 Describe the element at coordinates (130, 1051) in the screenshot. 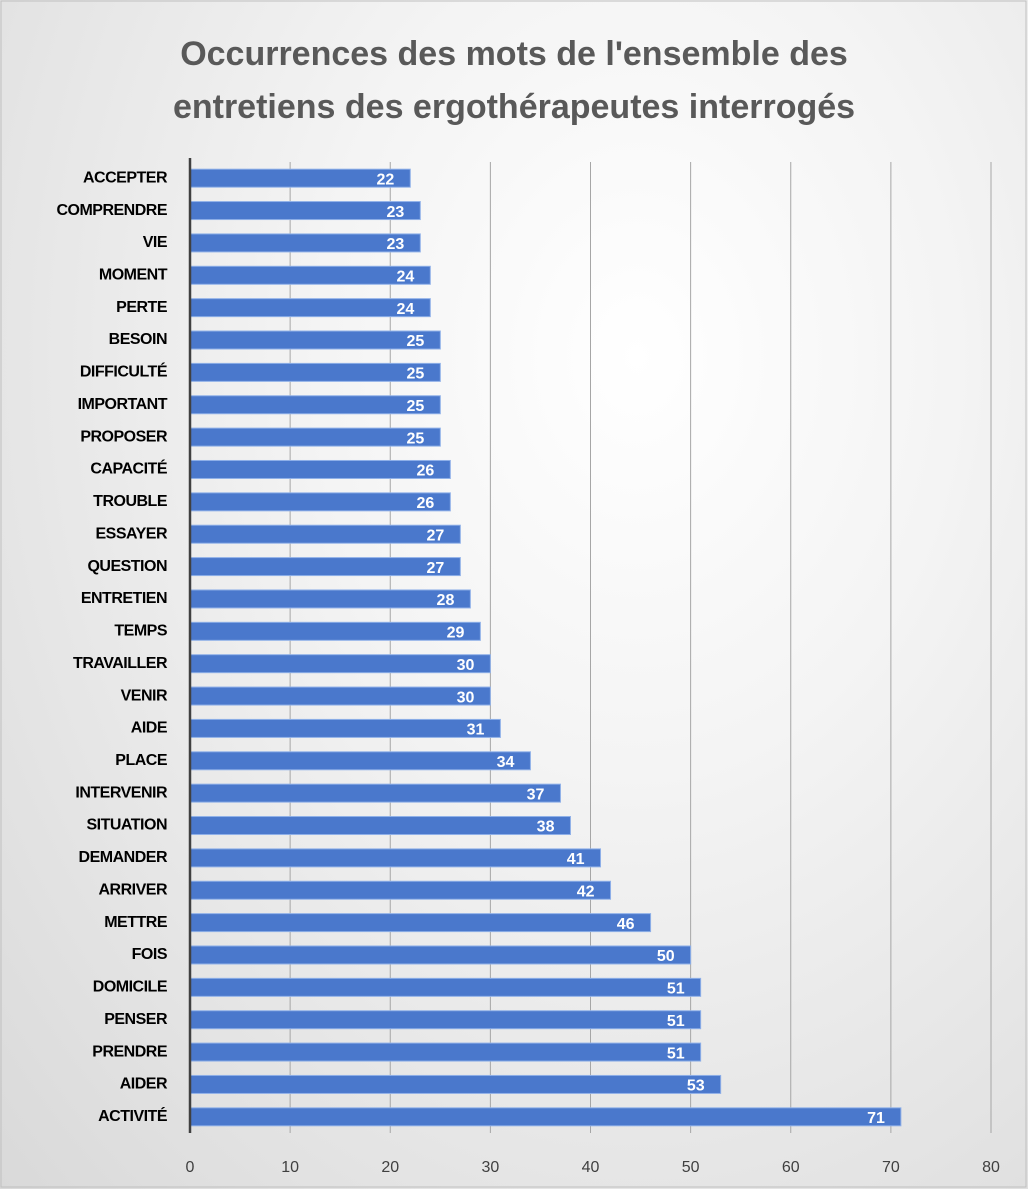

I see `y-tick-label: PRENDRE` at that location.